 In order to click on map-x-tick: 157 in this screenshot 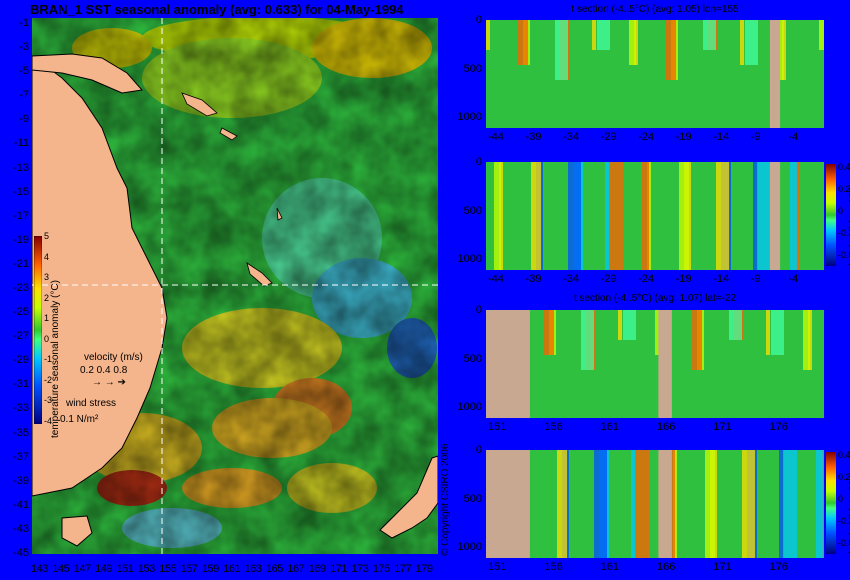, I will do `click(189, 569)`.